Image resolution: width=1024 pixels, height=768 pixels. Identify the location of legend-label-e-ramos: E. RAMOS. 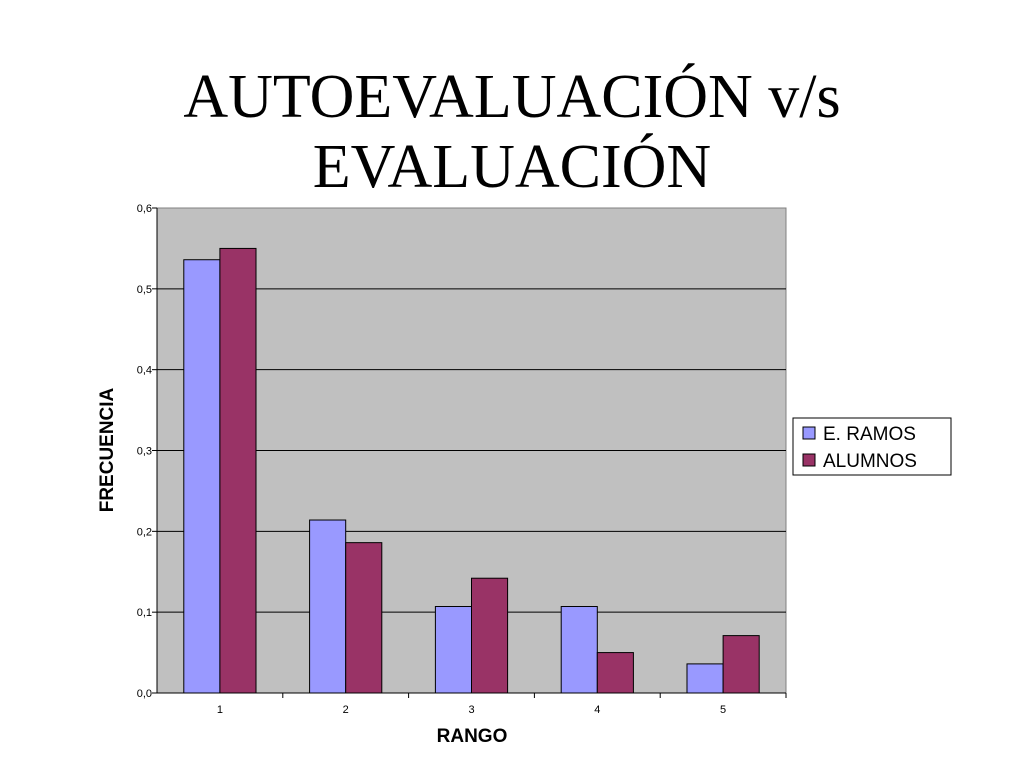
(869, 434).